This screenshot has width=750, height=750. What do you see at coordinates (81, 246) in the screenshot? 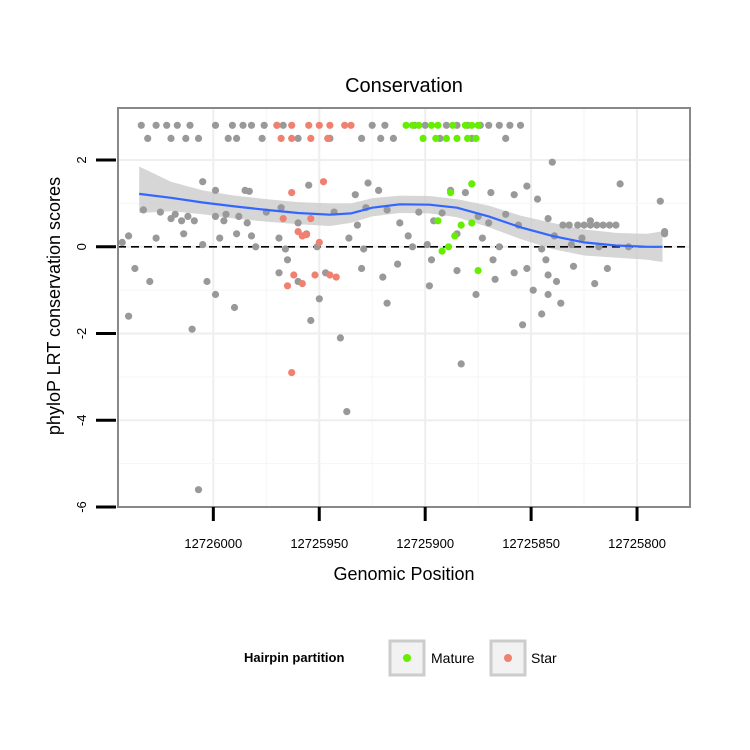
I see `y-tick-label: 0` at bounding box center [81, 246].